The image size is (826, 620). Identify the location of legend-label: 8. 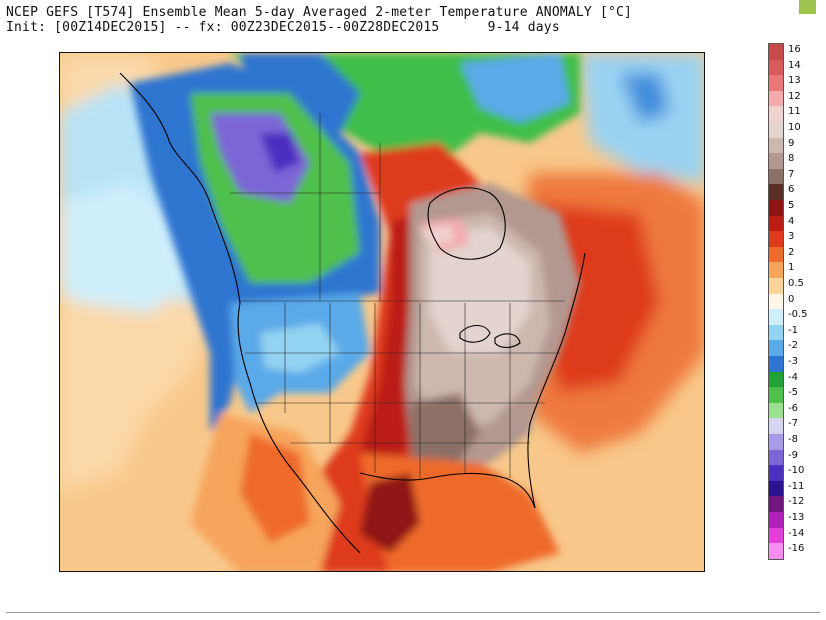
(791, 159).